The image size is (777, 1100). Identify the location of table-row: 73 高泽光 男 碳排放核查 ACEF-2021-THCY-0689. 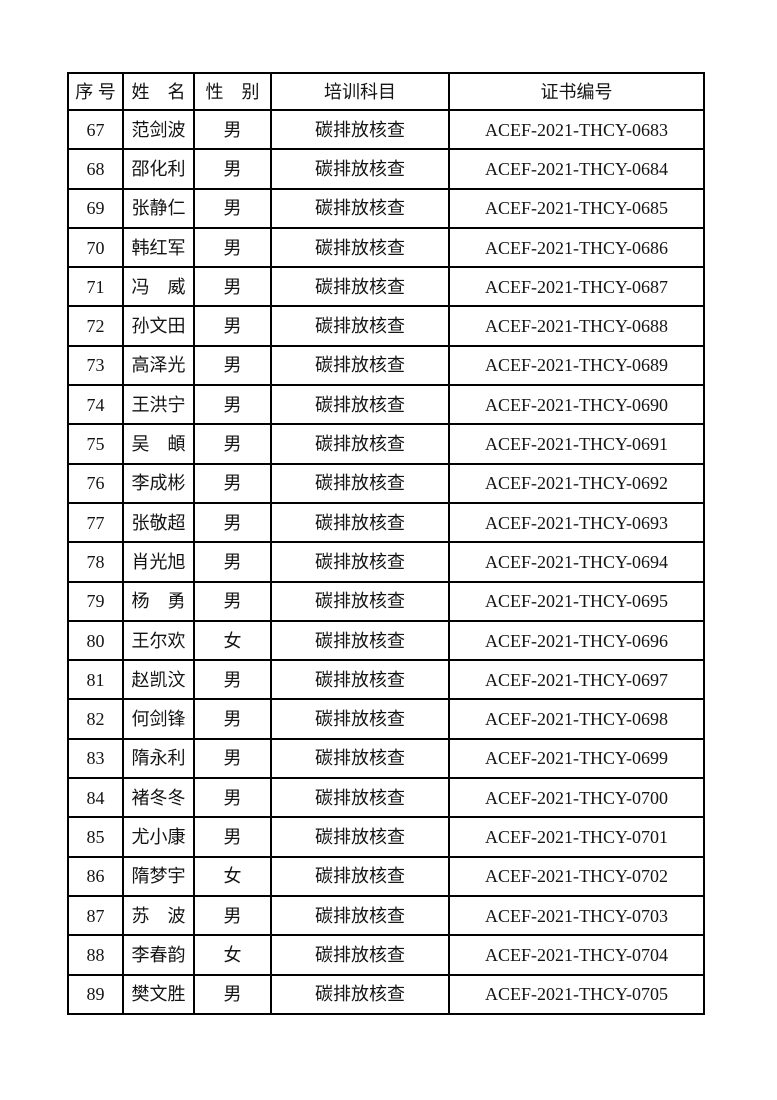
(386, 365).